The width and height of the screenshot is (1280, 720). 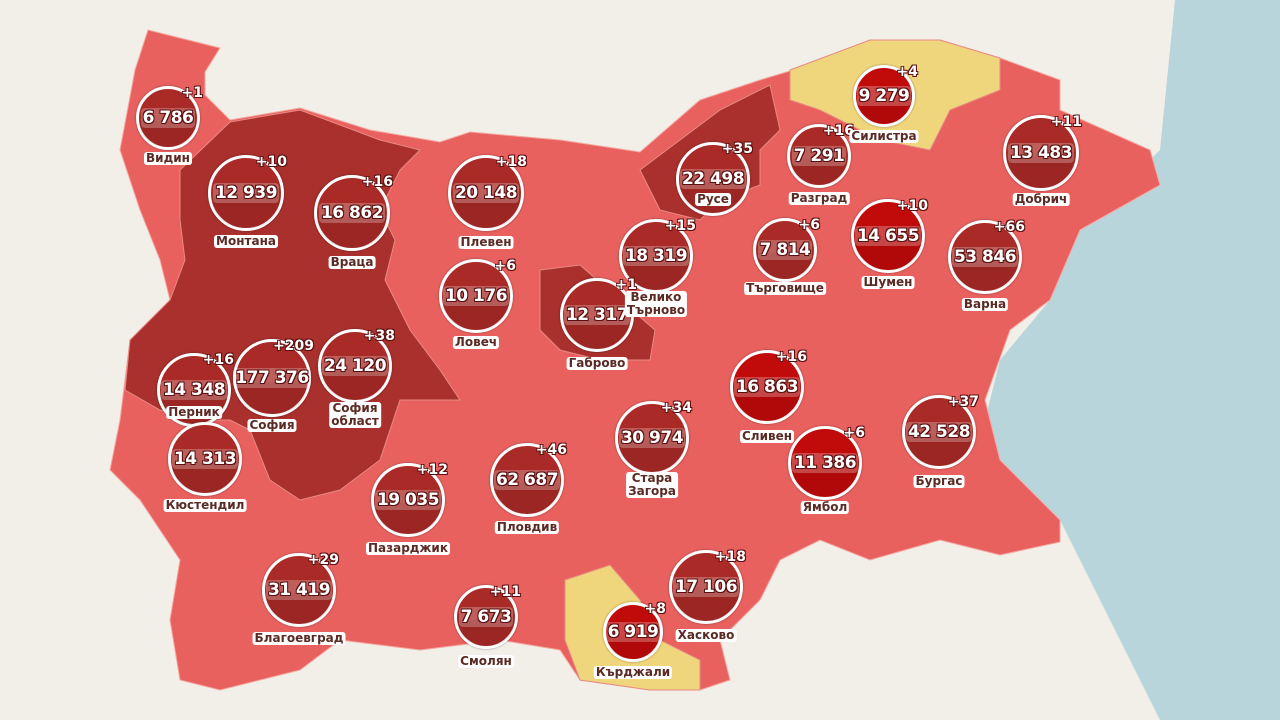 I want to click on region-bubble: 177 376 +209, so click(x=273, y=377).